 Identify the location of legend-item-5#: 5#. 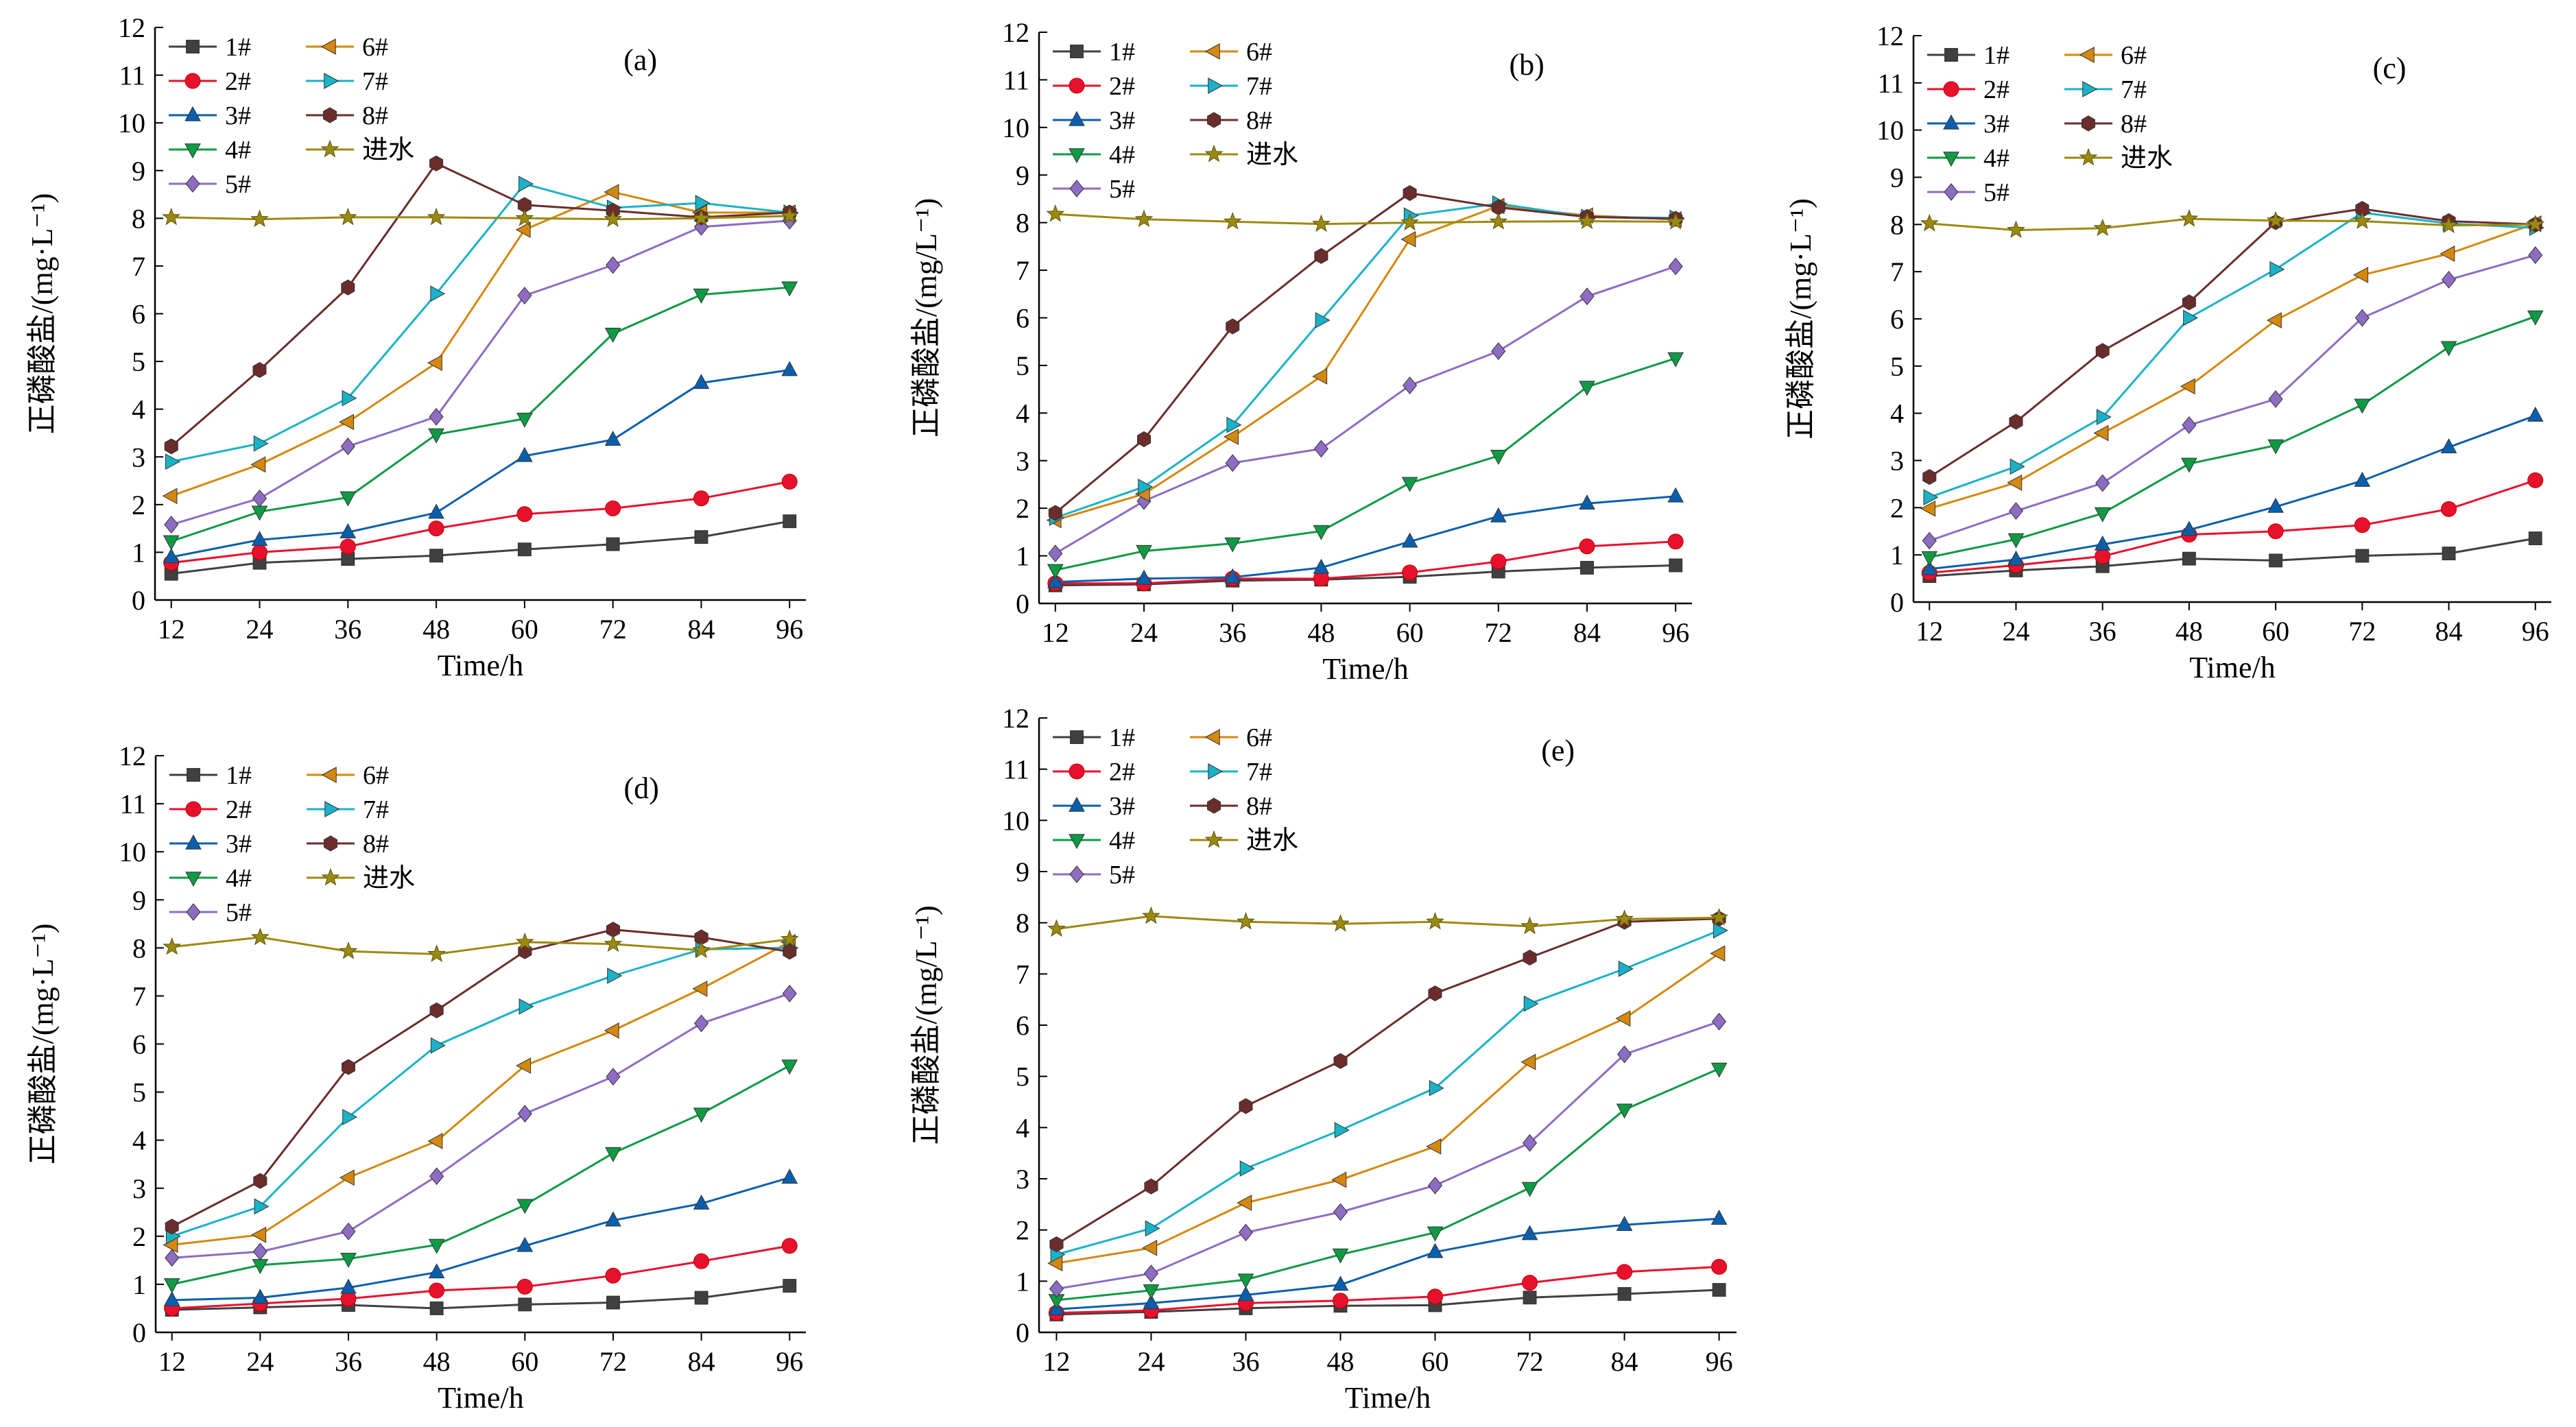
(1968, 192).